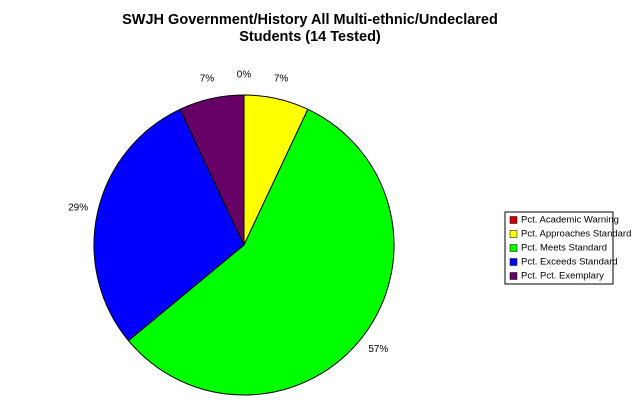  Describe the element at coordinates (244, 75) in the screenshot. I see `data-label: 0%` at that location.